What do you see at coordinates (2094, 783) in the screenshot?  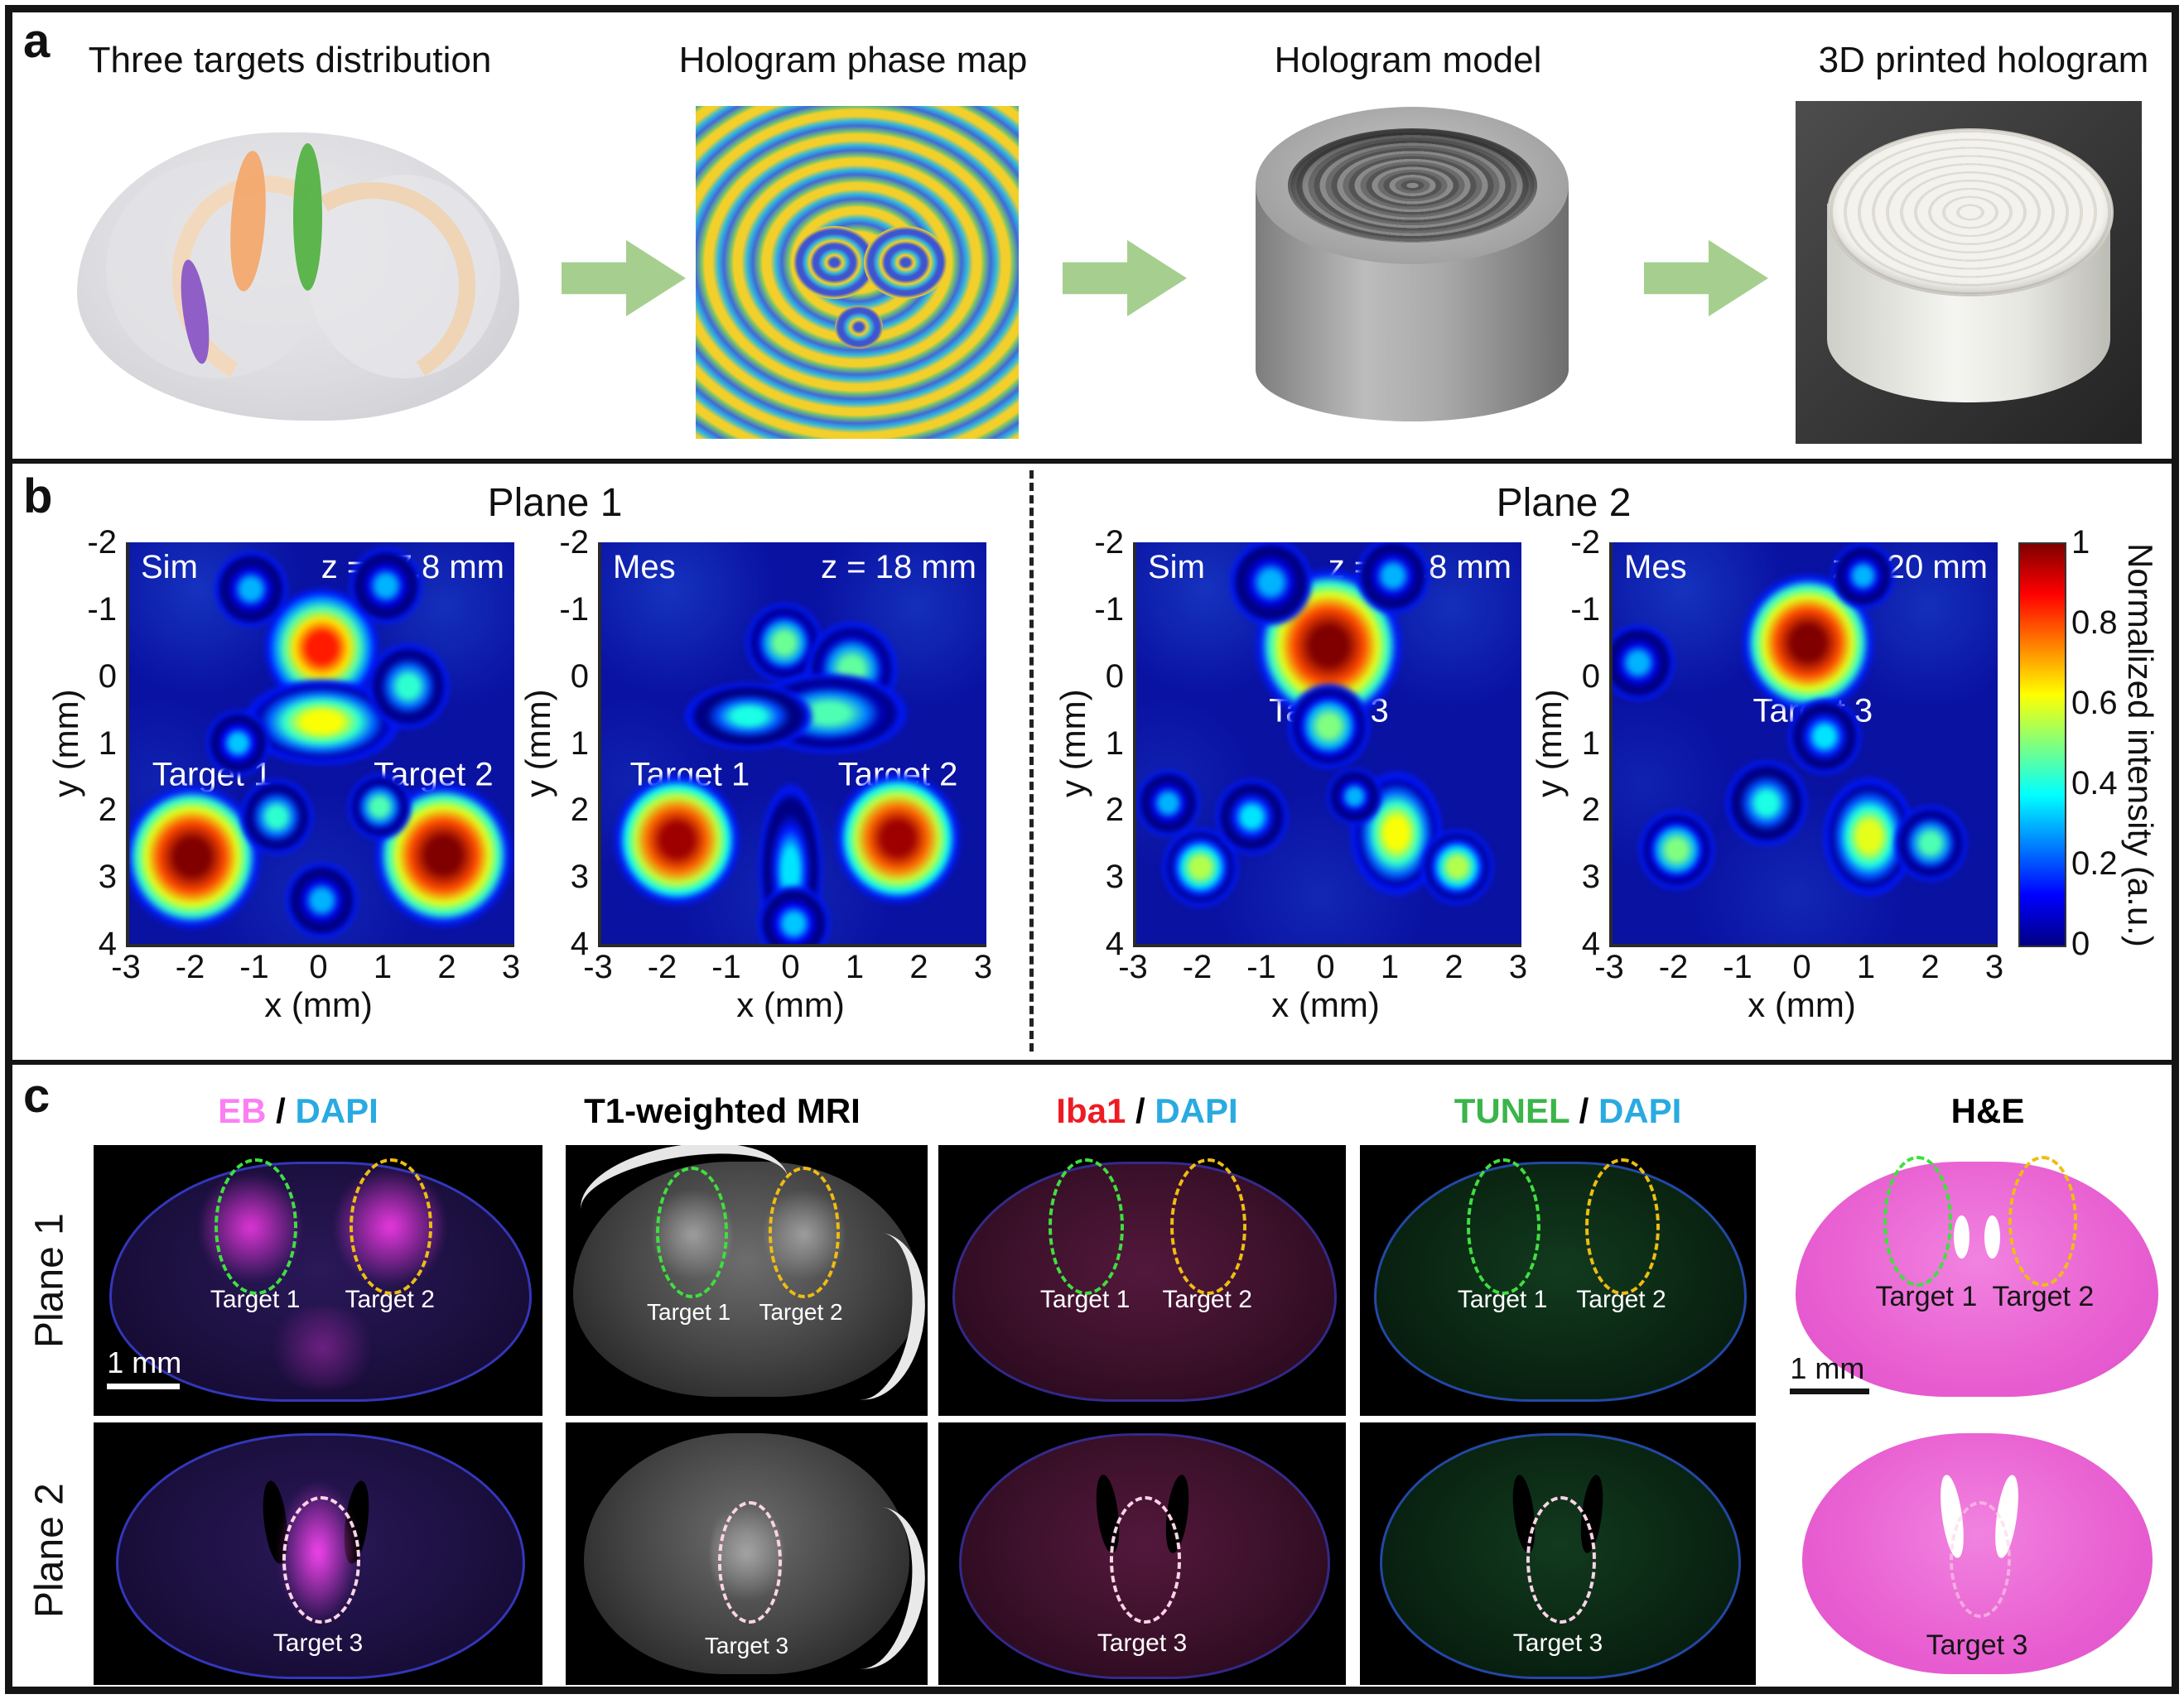 I see `colorbar-tick-label: 0.4` at bounding box center [2094, 783].